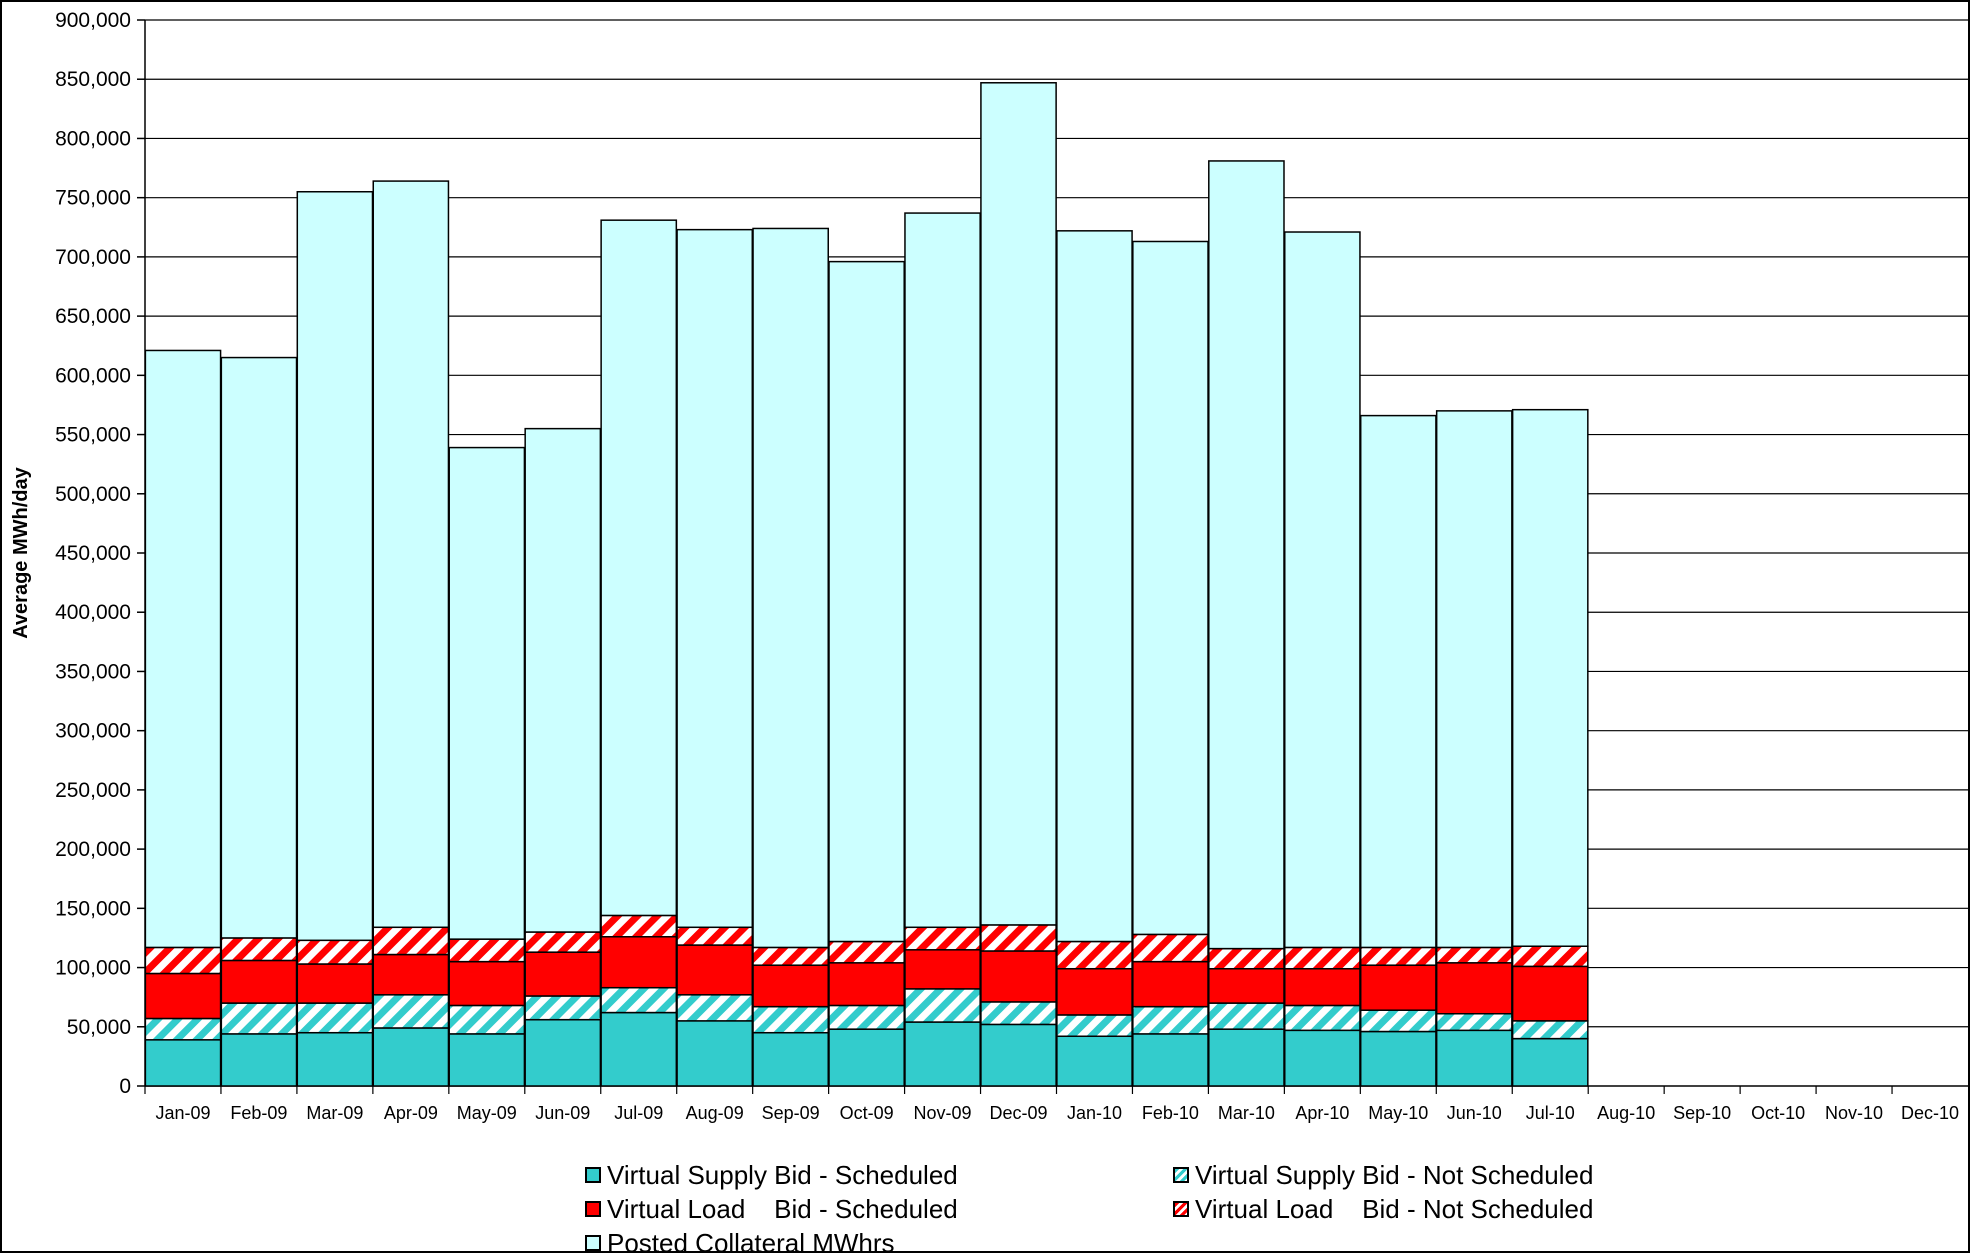 This screenshot has width=1970, height=1259. I want to click on y-tick-label: 550,000, so click(93, 435).